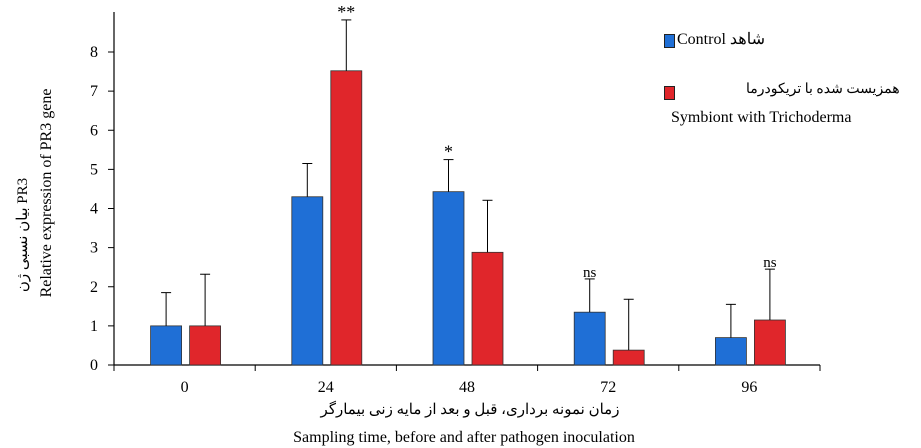  I want to click on x-tick-label: 72, so click(608, 387).